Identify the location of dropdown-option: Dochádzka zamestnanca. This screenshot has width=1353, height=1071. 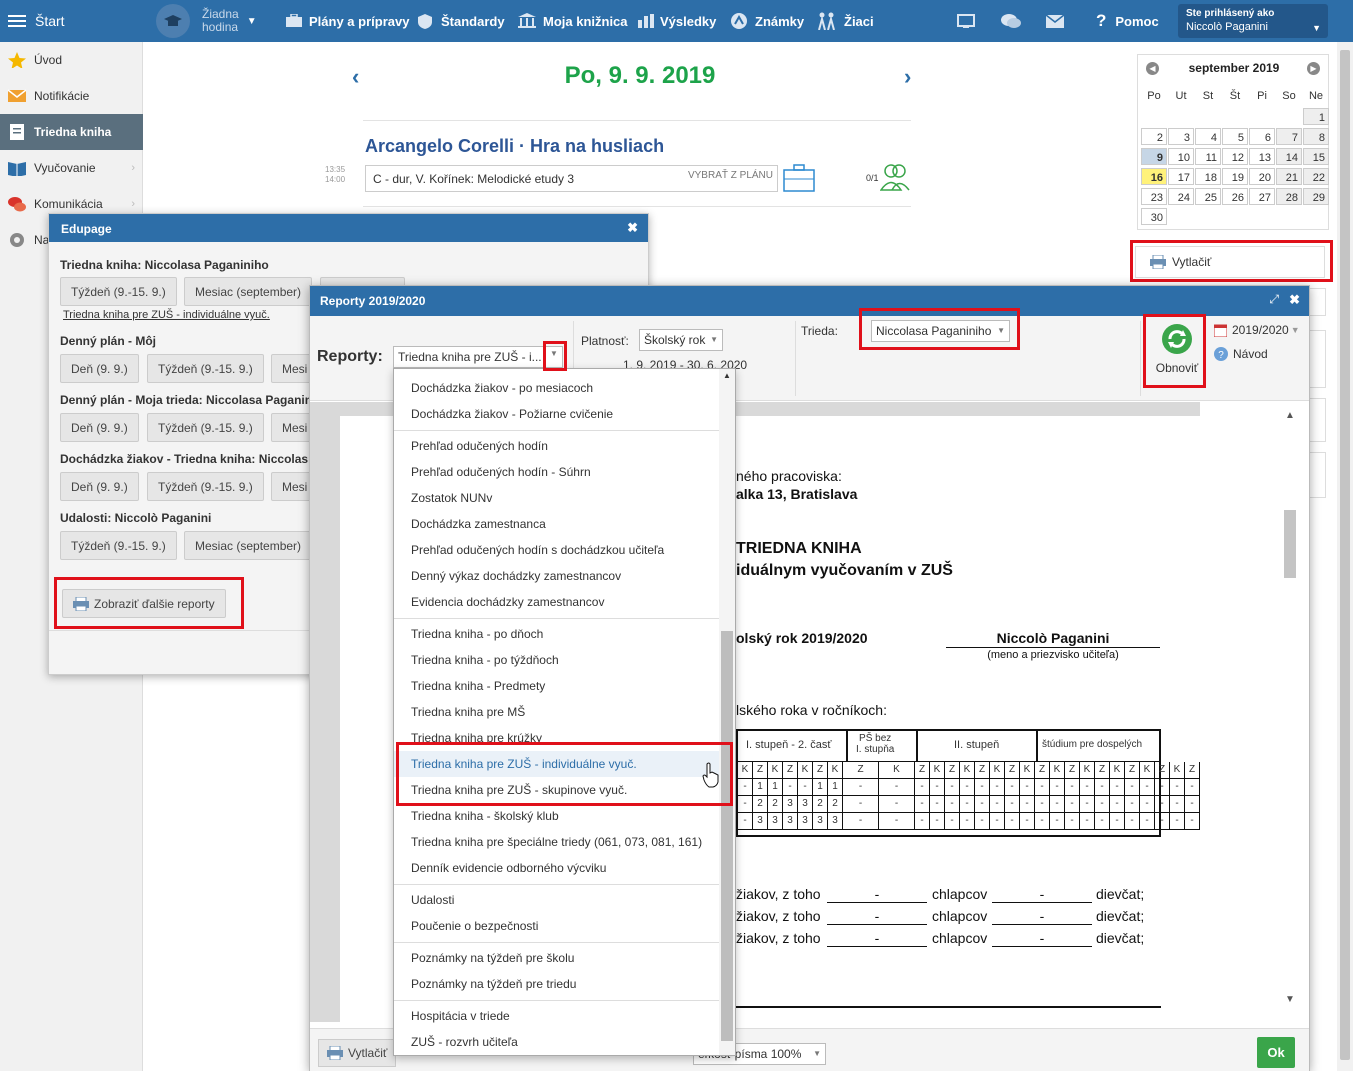
(478, 524).